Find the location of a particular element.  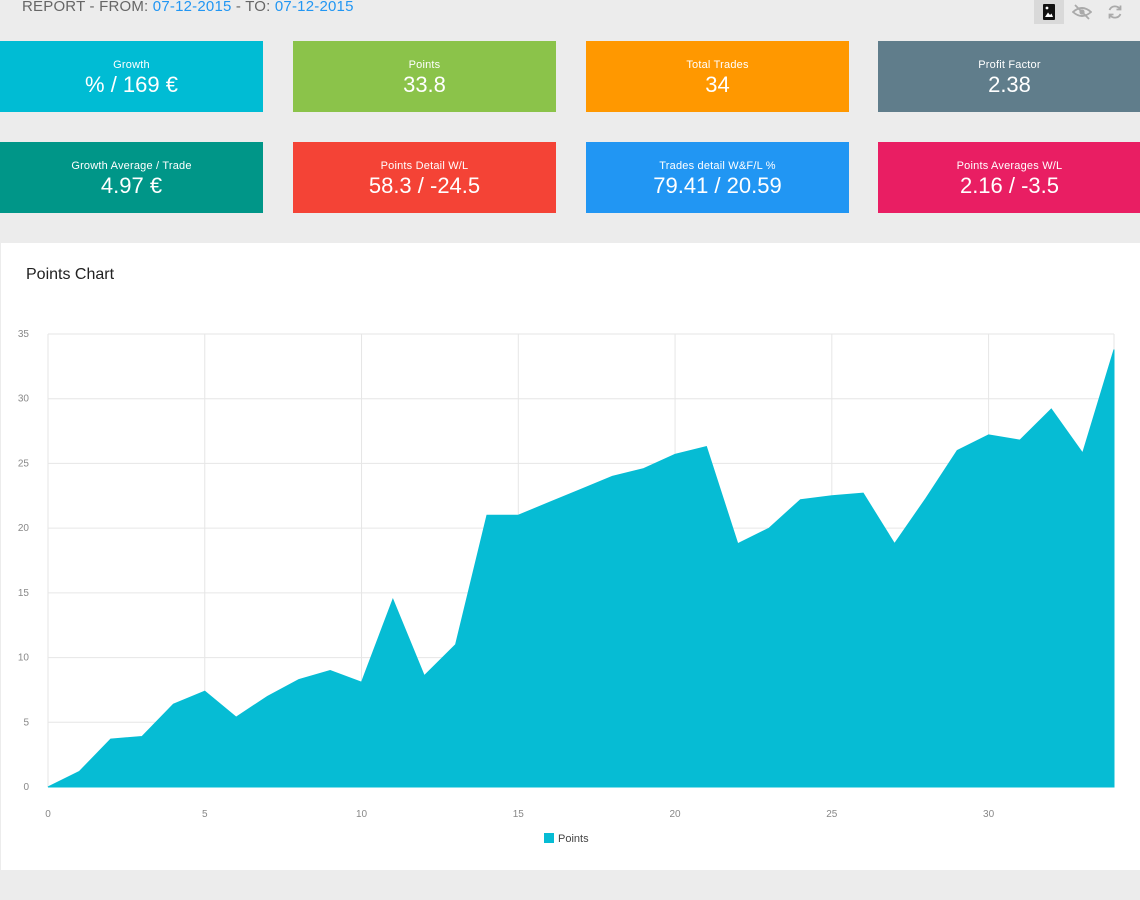

tile-growth: Growth % / 169 € is located at coordinates (131, 76).